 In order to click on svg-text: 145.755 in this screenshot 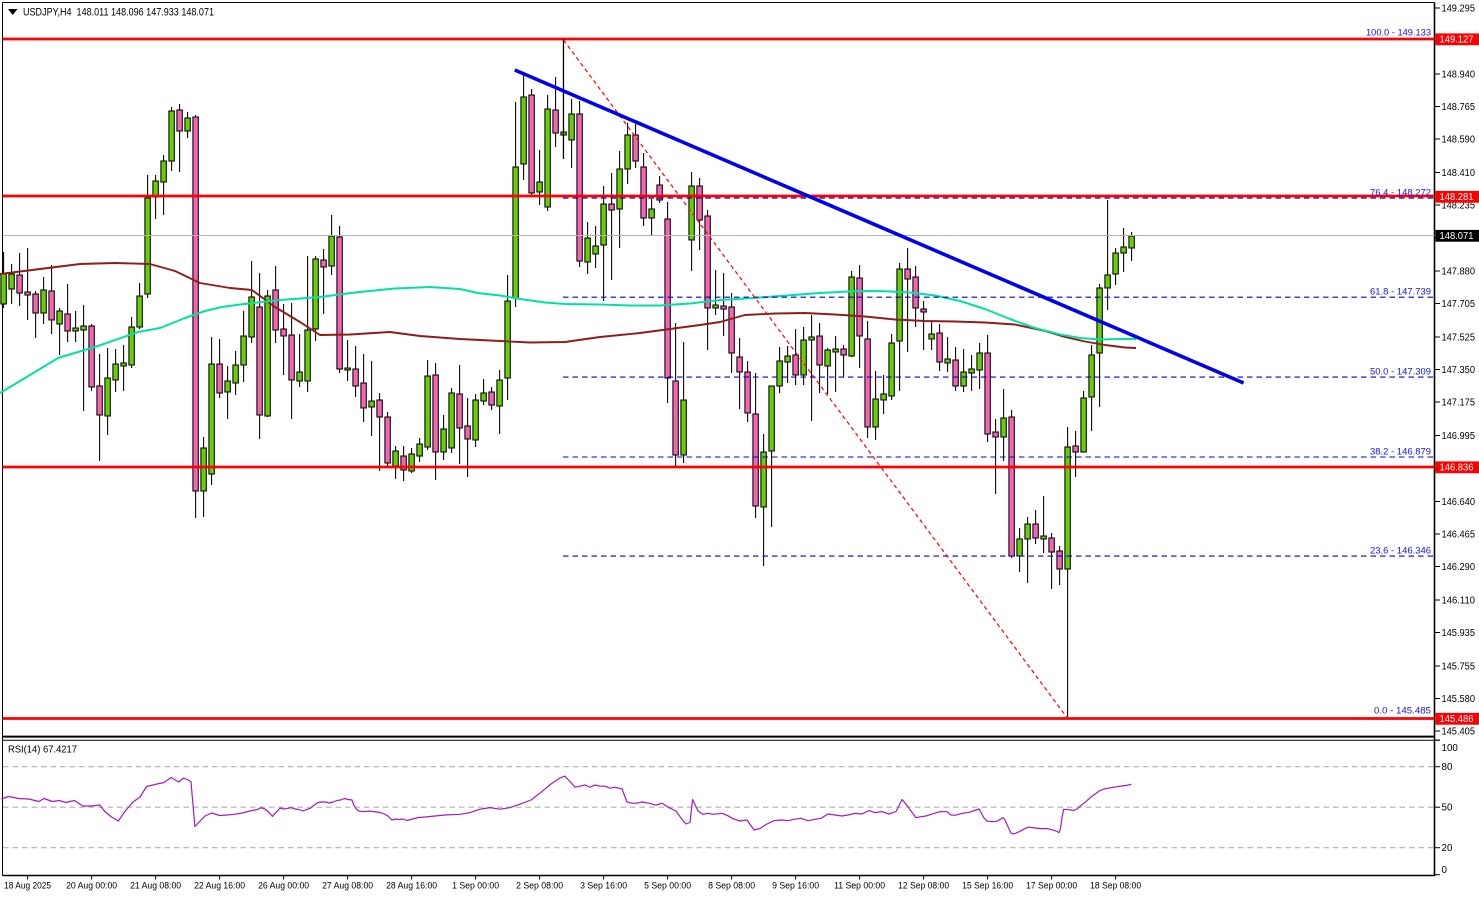, I will do `click(1459, 666)`.